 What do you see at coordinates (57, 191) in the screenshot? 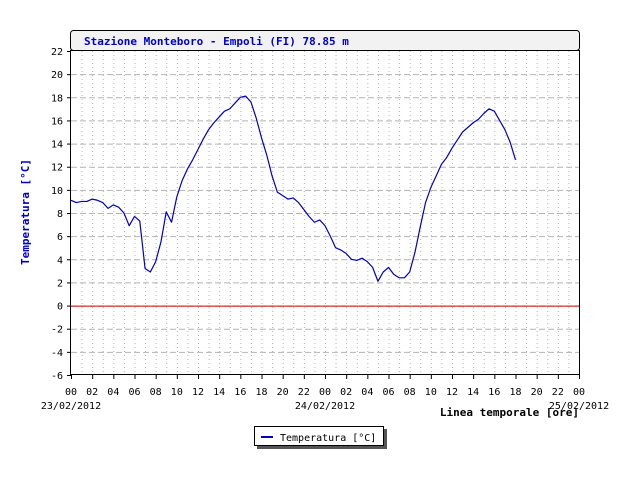
I see `y-tick-label: 10` at bounding box center [57, 191].